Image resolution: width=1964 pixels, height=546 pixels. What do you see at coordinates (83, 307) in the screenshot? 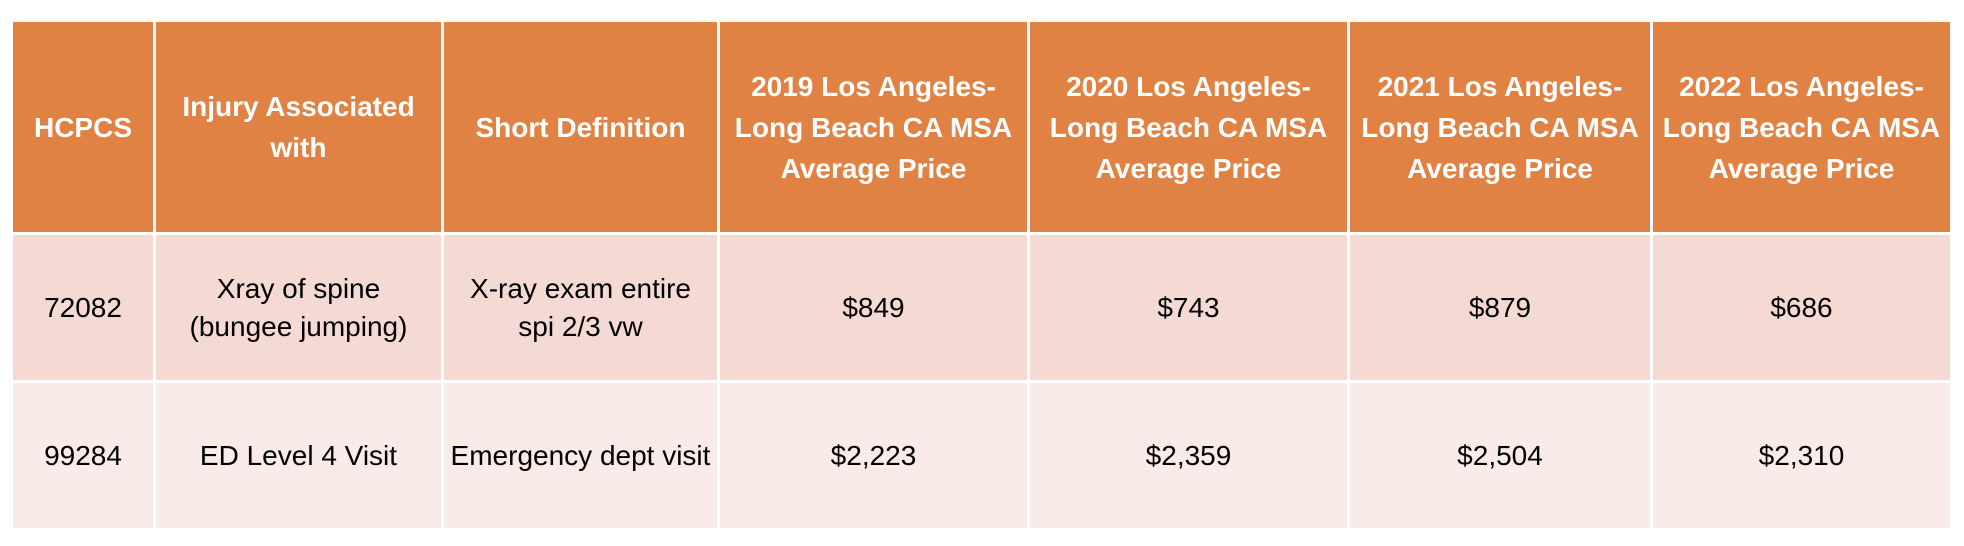
I see `cell-hcpcs: 72082` at bounding box center [83, 307].